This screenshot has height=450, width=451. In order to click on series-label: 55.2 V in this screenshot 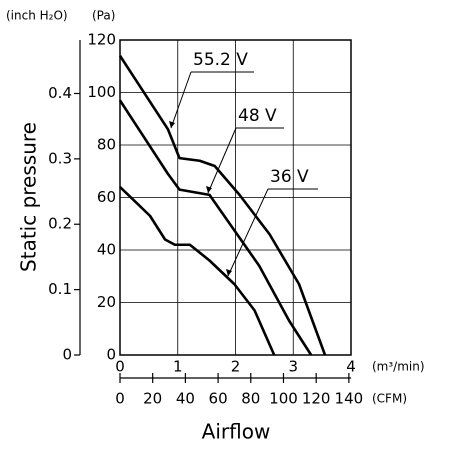, I will do `click(220, 60)`.